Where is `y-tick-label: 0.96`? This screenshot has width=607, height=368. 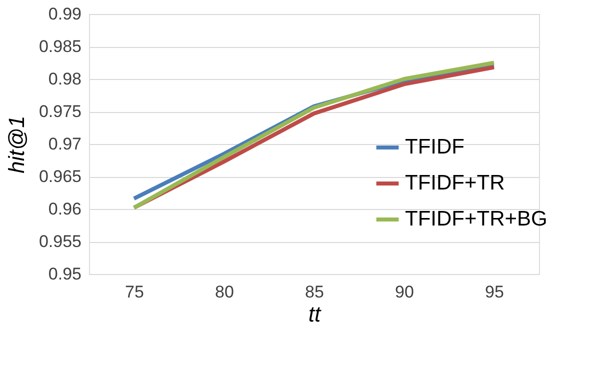 y-tick-label: 0.96 is located at coordinates (65, 209).